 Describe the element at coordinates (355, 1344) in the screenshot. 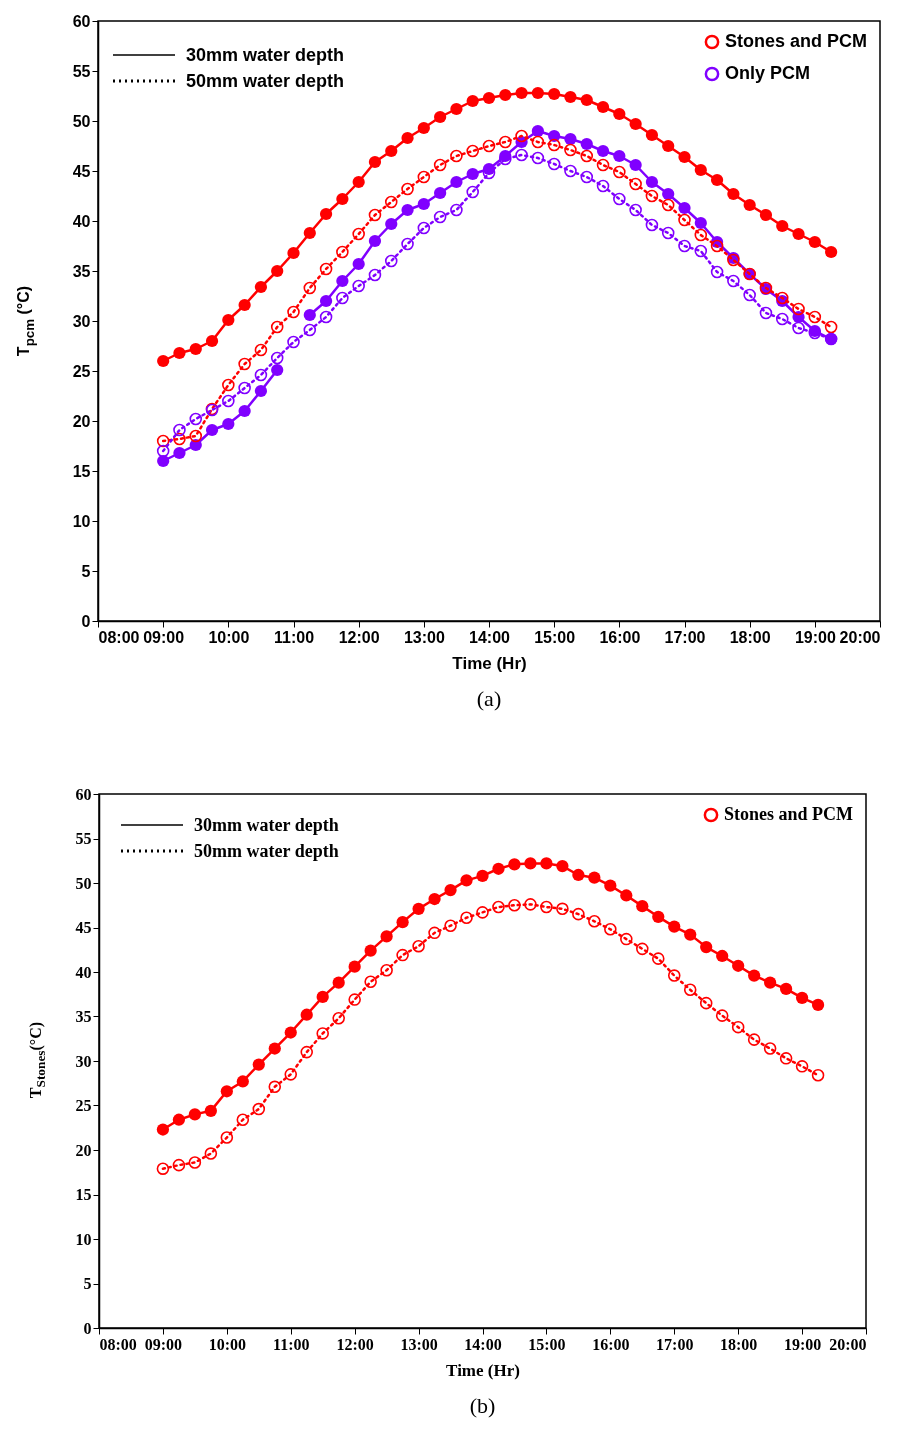

I see `x-tick-label: 12:00` at that location.